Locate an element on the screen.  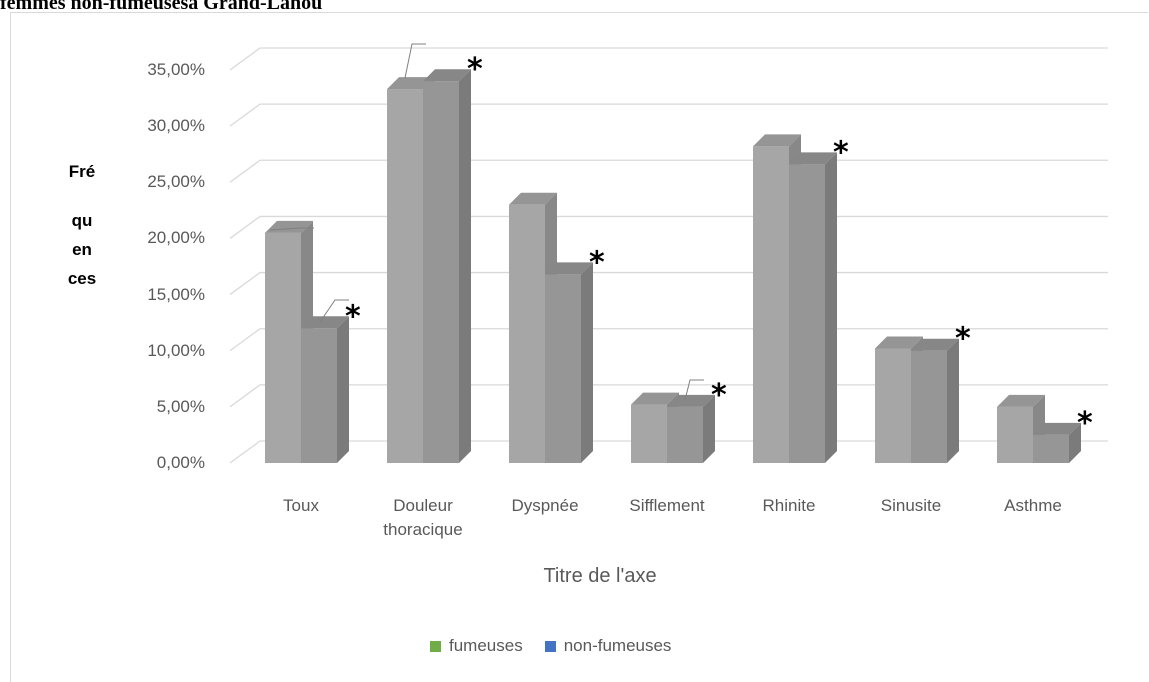
y-tick-label: 20,00% is located at coordinates (176, 238).